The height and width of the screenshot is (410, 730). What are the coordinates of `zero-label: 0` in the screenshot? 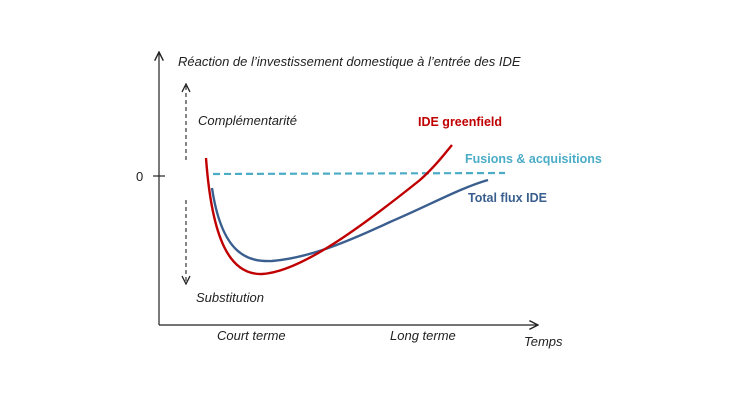 It's located at (139, 176).